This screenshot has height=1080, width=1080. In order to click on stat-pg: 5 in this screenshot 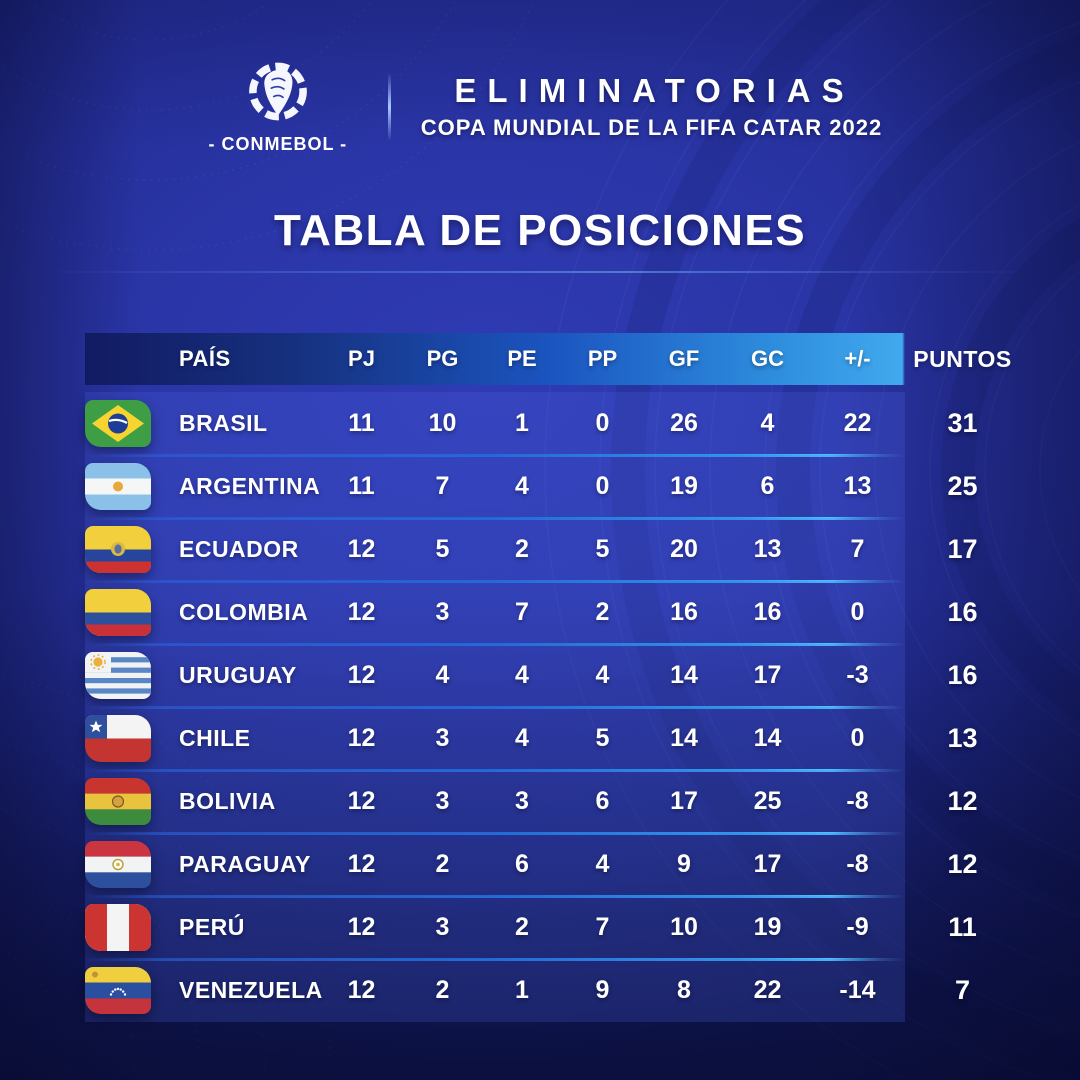, I will do `click(442, 549)`.